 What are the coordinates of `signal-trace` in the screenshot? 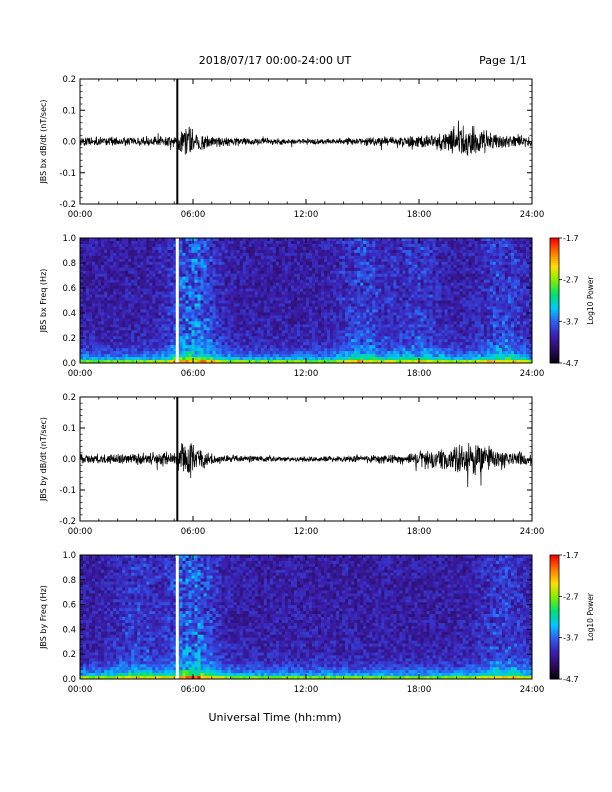 It's located at (306, 138).